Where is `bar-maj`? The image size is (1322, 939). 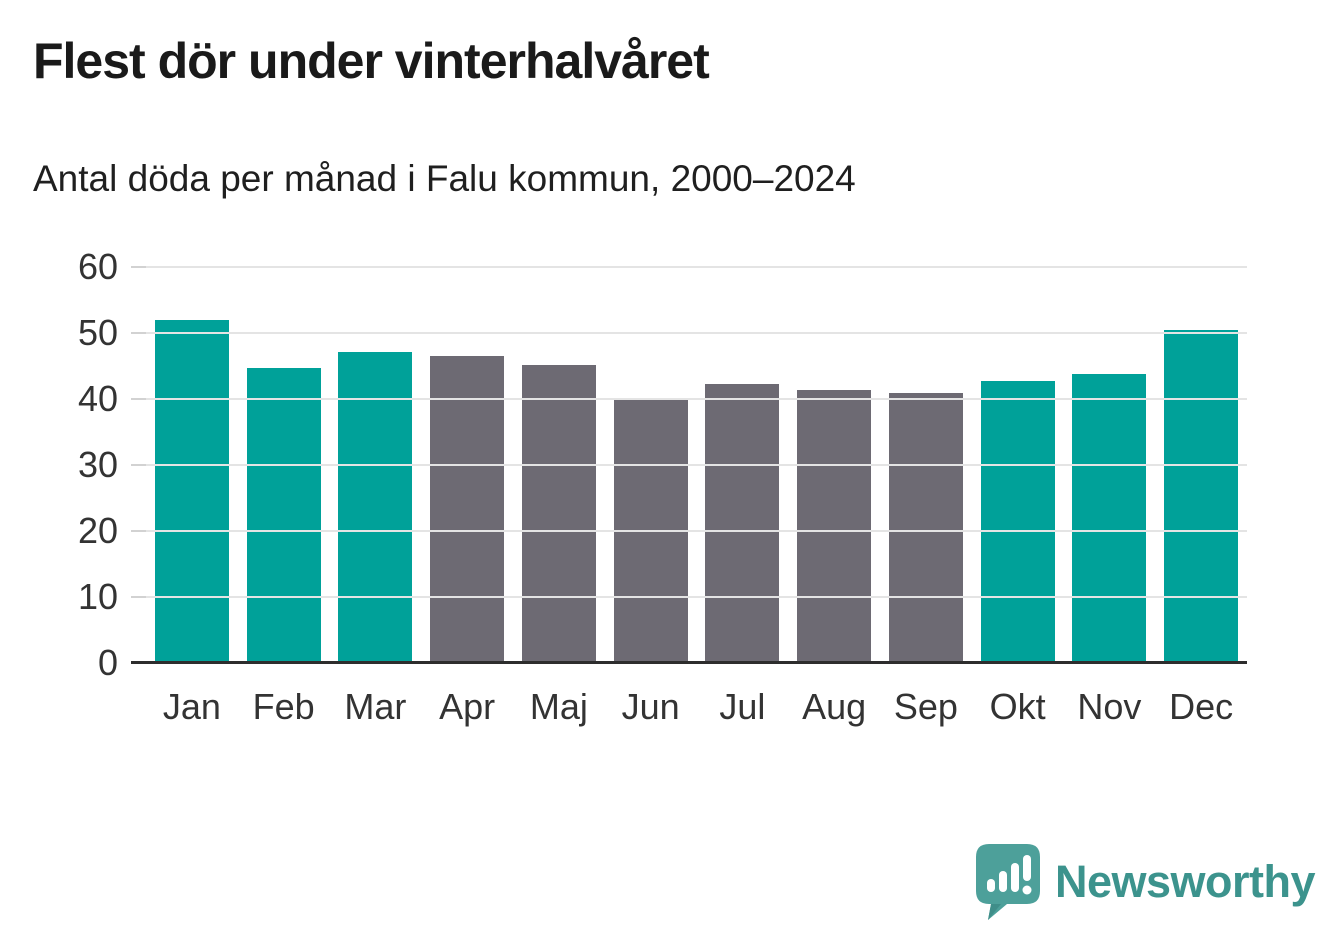
bar-maj is located at coordinates (558, 514).